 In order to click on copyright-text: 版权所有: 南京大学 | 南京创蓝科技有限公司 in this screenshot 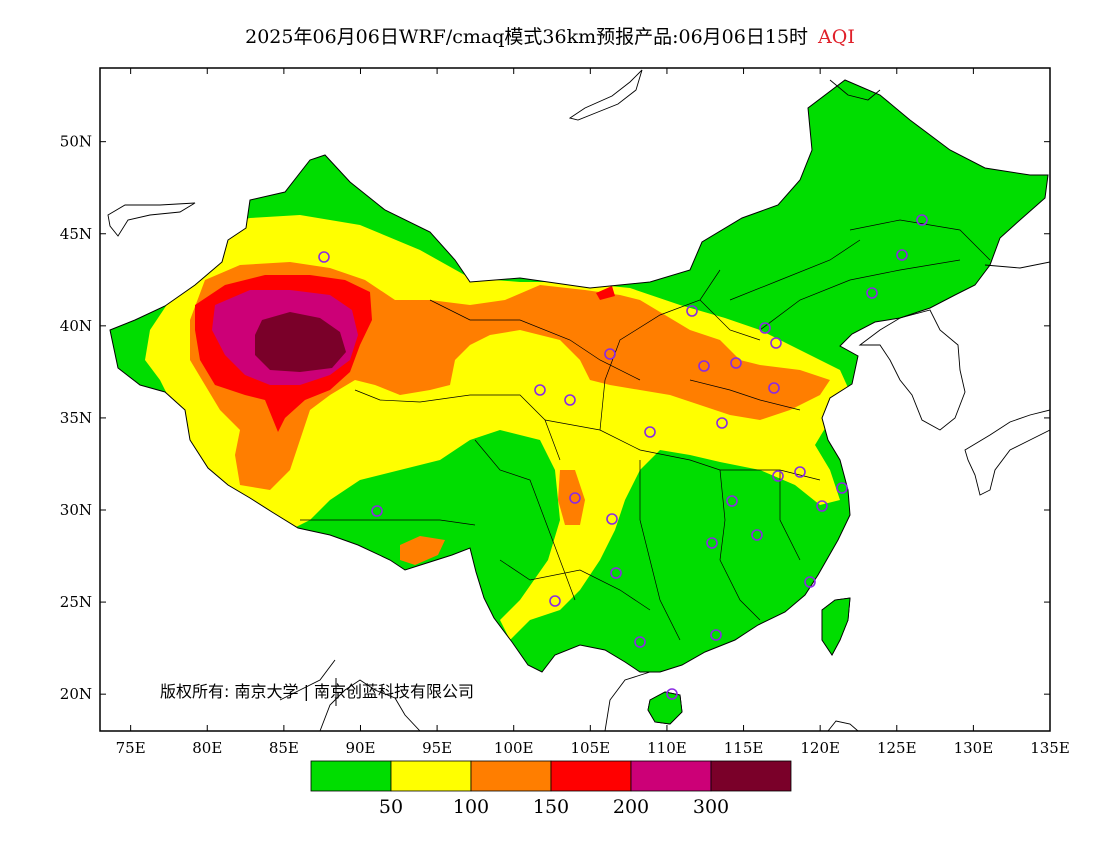, I will do `click(317, 691)`.